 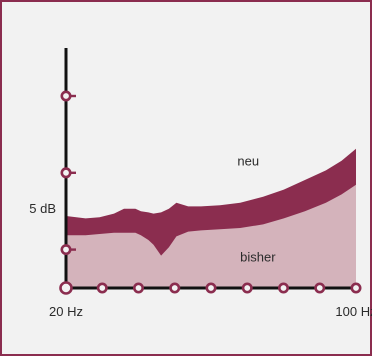 What do you see at coordinates (42, 208) in the screenshot?
I see `y-tick-label: 5 dB` at bounding box center [42, 208].